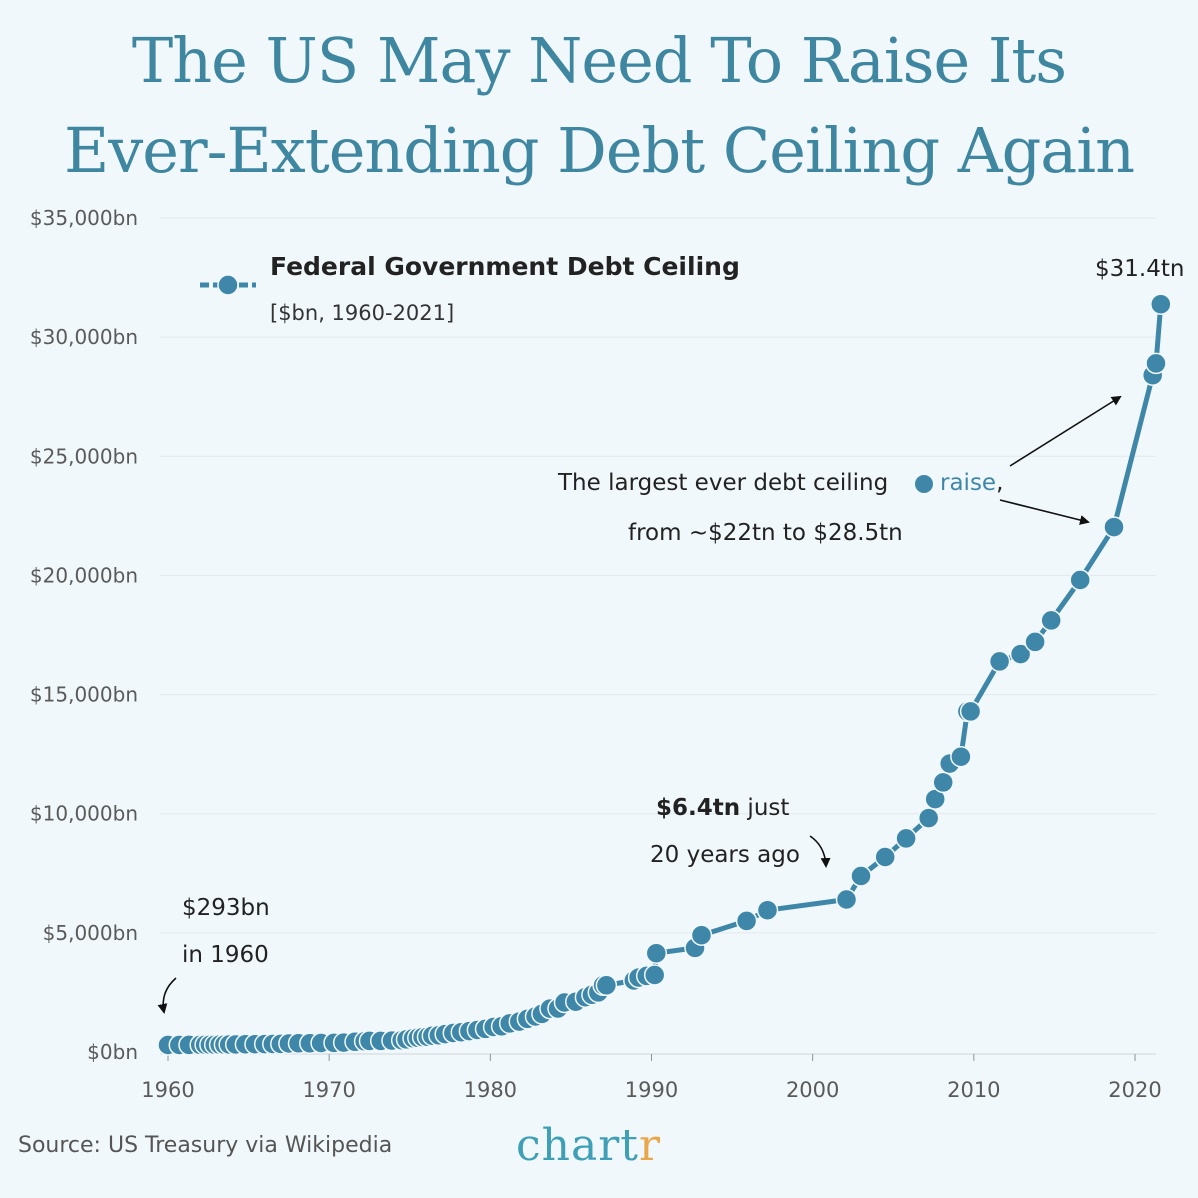 The height and width of the screenshot is (1198, 1198). I want to click on brand-logo: chartr, so click(588, 1145).